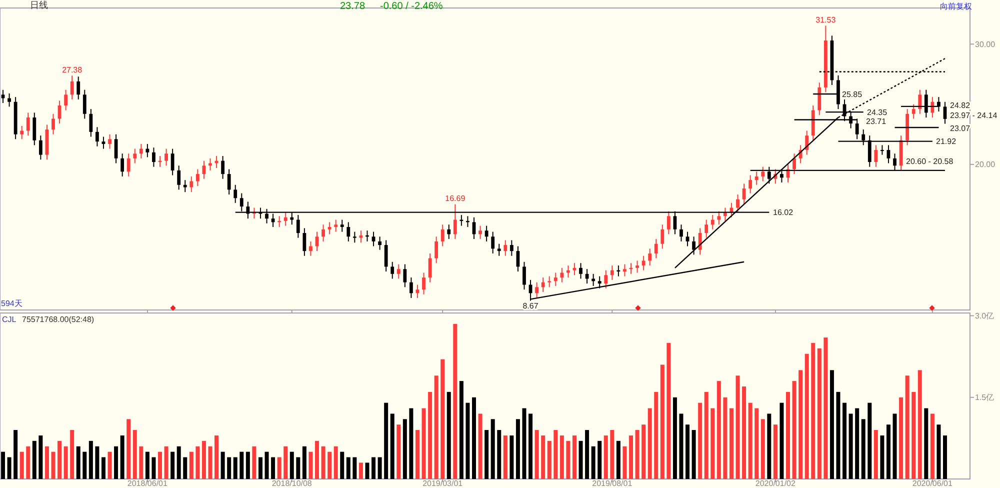 The height and width of the screenshot is (488, 1000). I want to click on chart-title: CJL, so click(9, 319).